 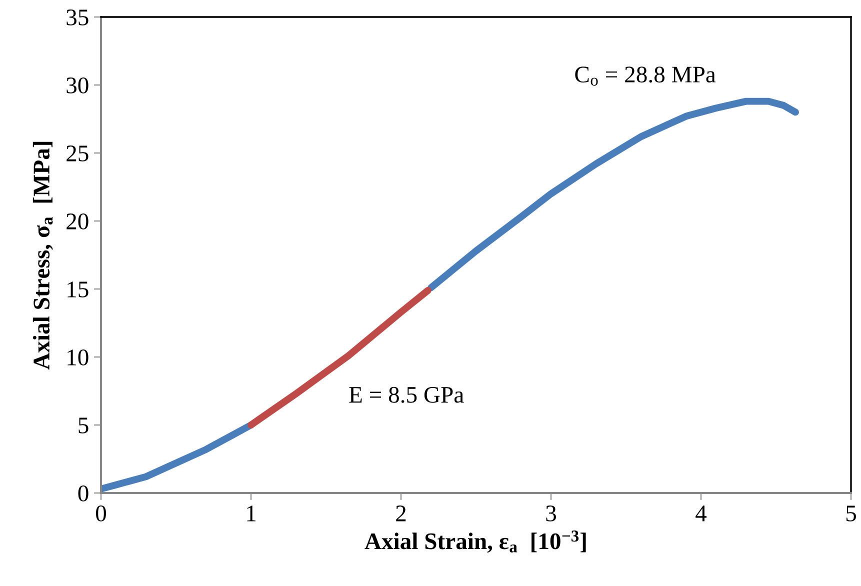 I want to click on y-tick-label: 30, so click(x=77, y=85).